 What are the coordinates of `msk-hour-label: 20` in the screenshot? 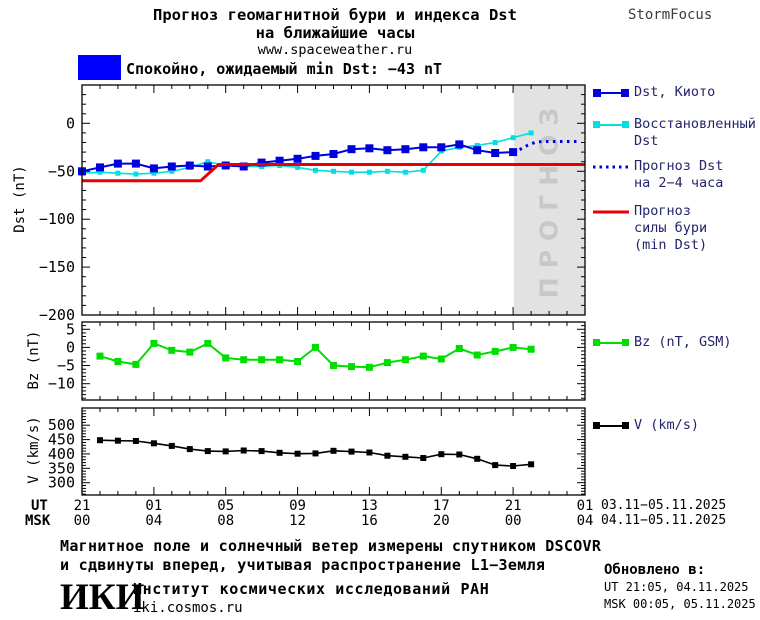 It's located at (441, 521).